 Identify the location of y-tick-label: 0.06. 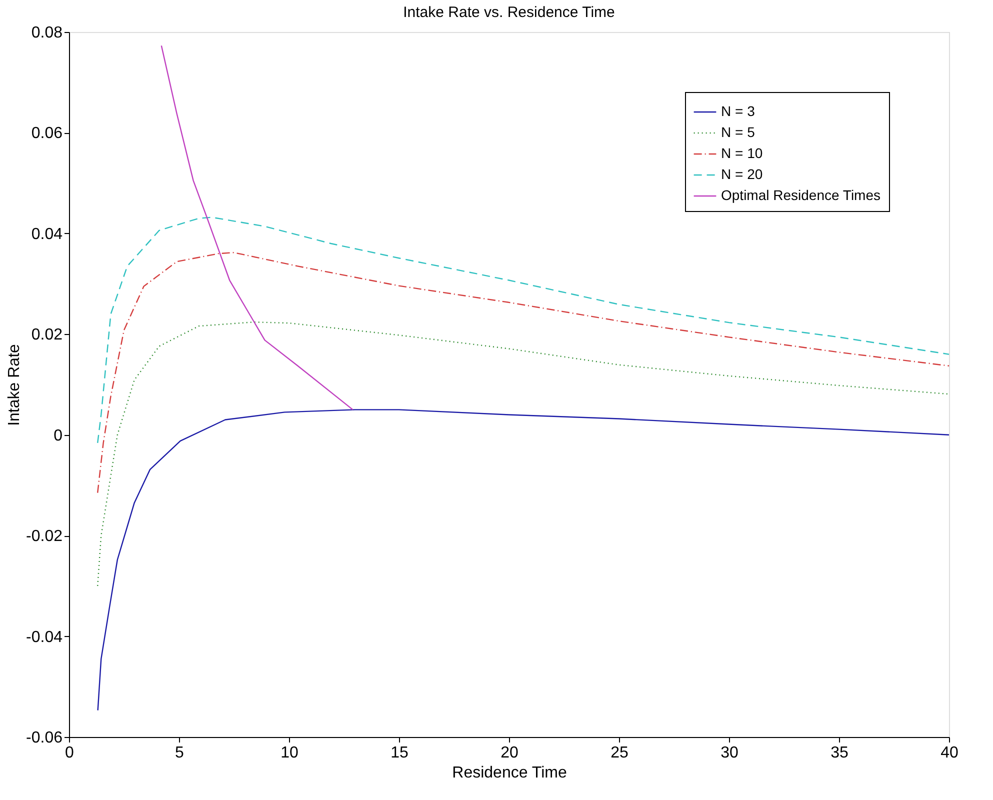
(47, 133).